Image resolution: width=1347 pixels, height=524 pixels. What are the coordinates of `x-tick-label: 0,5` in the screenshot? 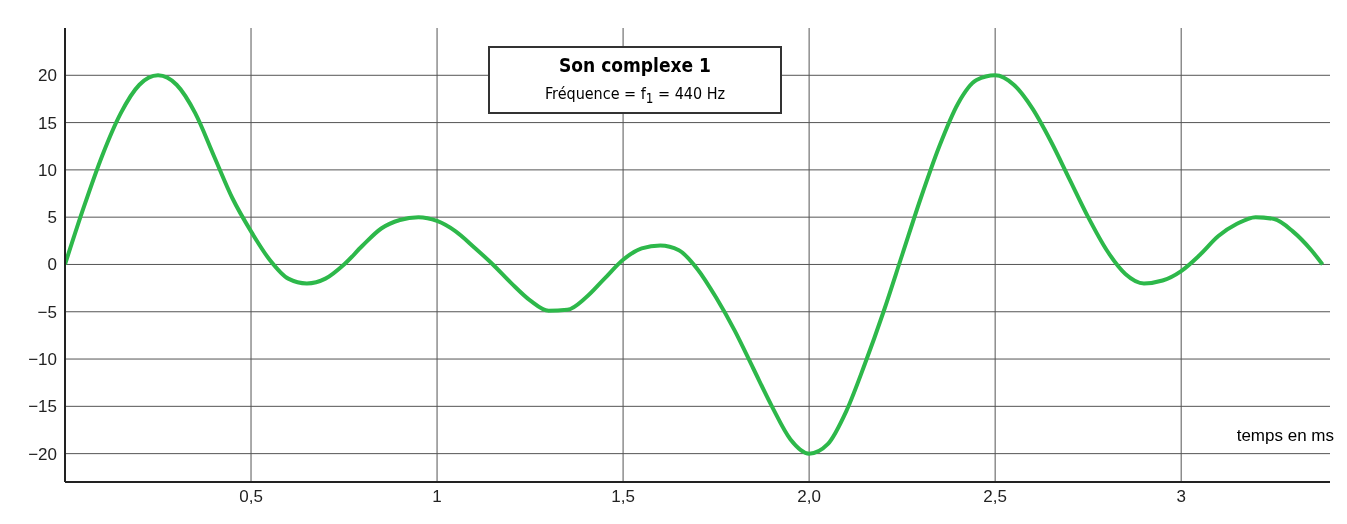 It's located at (251, 497).